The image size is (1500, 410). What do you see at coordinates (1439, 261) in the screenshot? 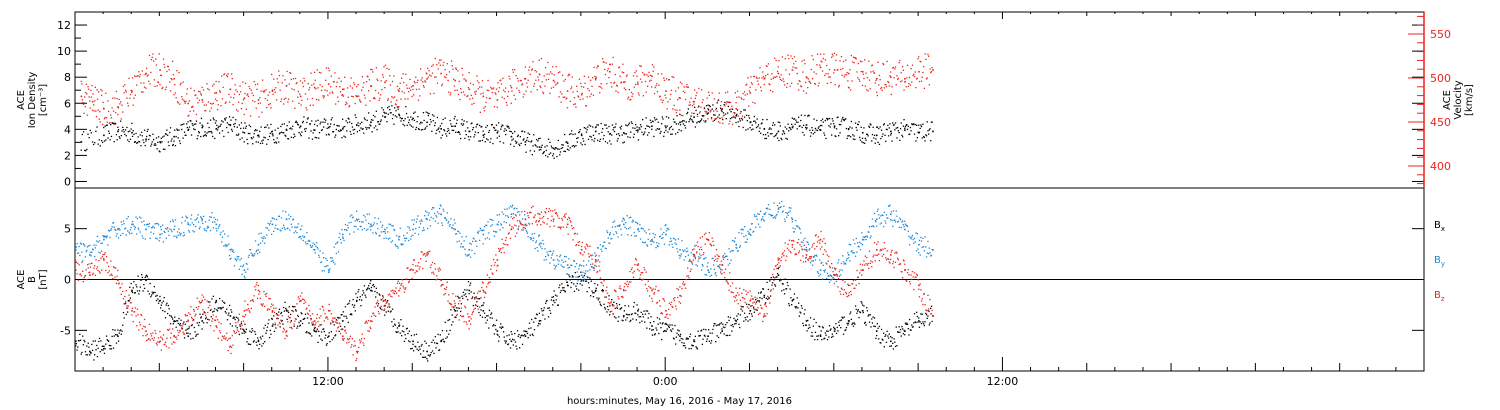
I see `legend-entry: By` at bounding box center [1439, 261].